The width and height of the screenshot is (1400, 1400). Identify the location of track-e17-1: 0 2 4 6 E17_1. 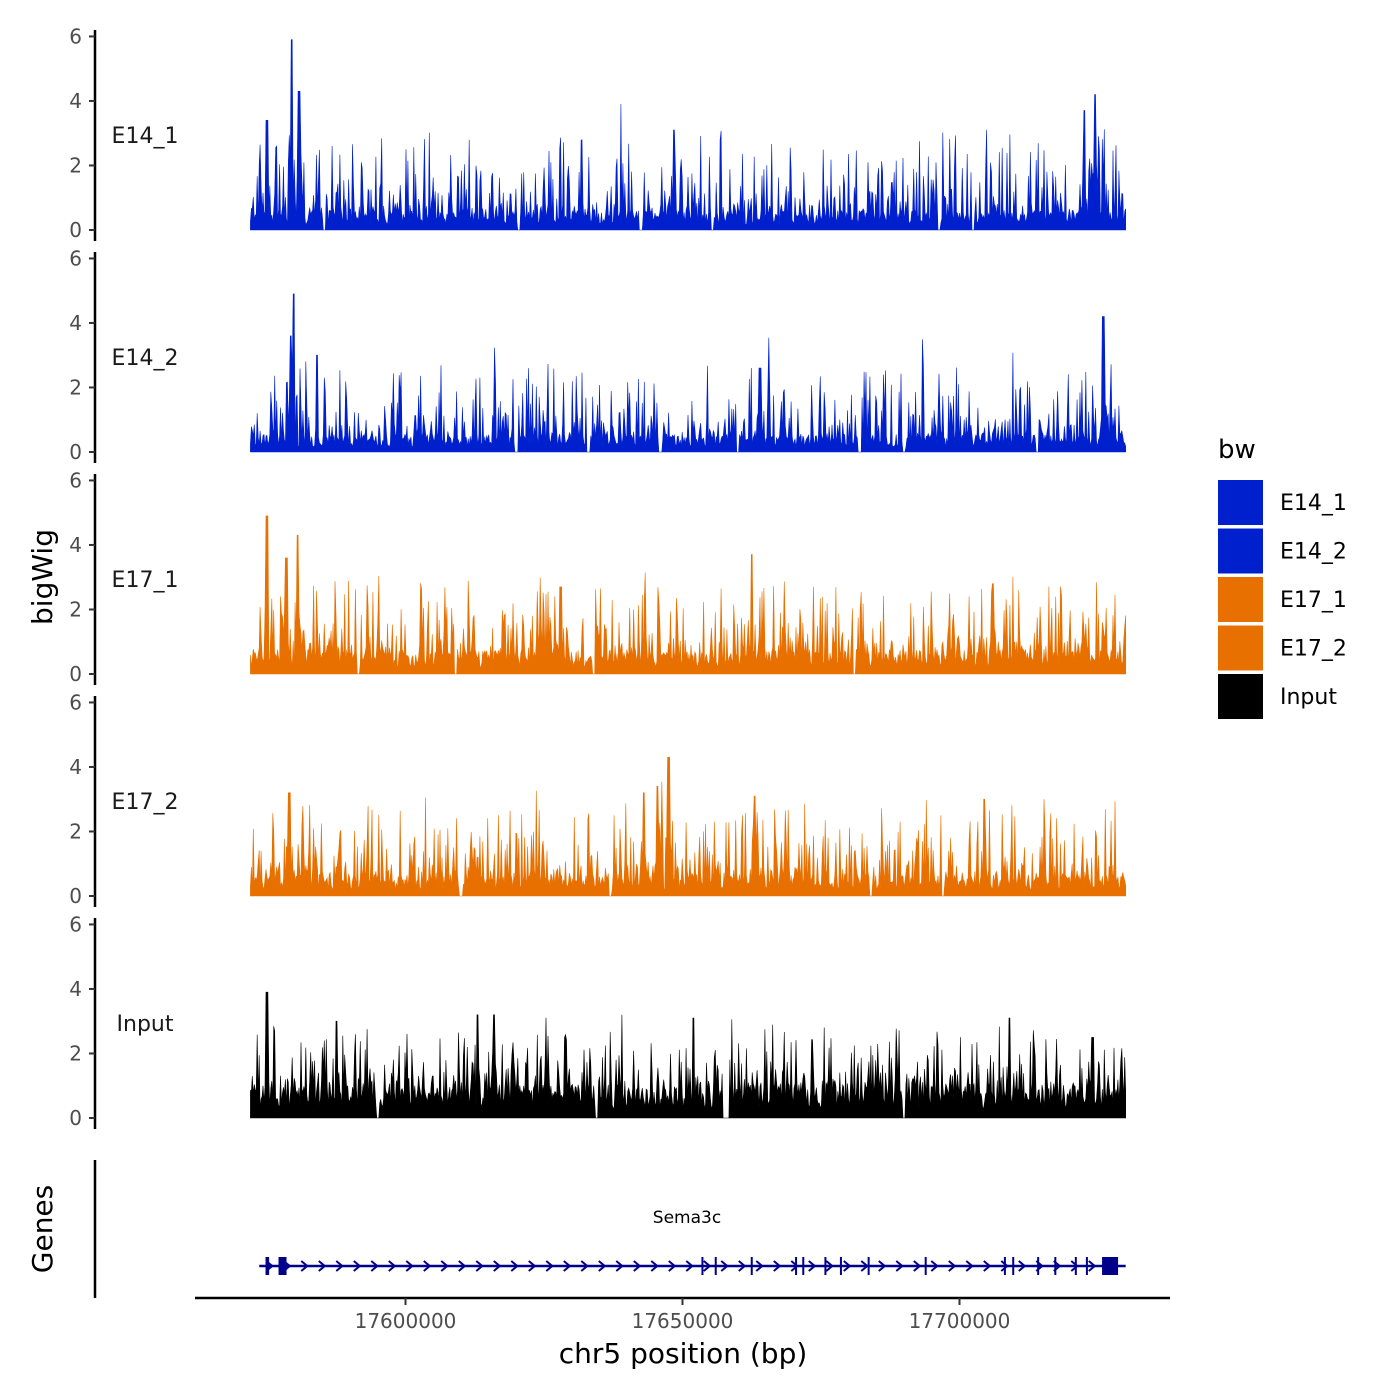
(597, 577).